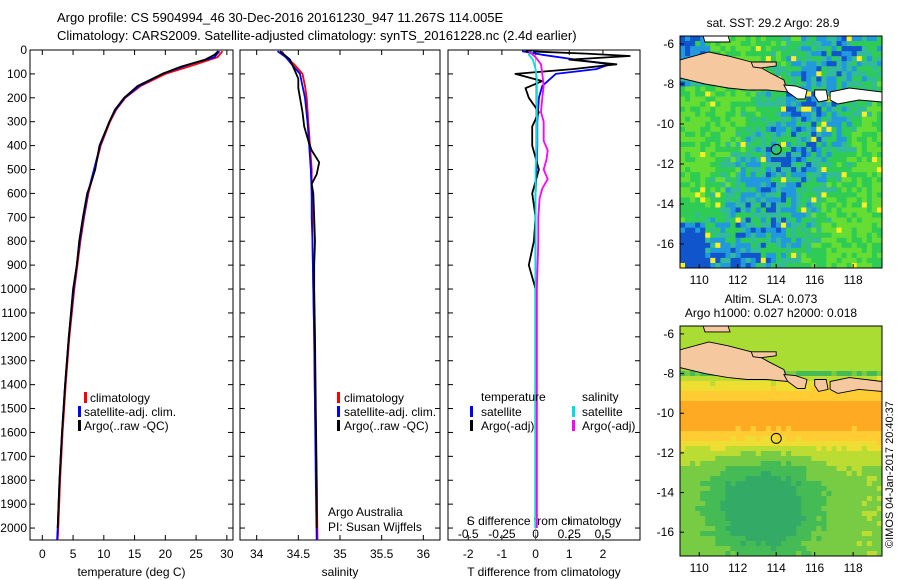 The width and height of the screenshot is (900, 580). Describe the element at coordinates (776, 280) in the screenshot. I see `map-x-tick-label: 114` at that location.